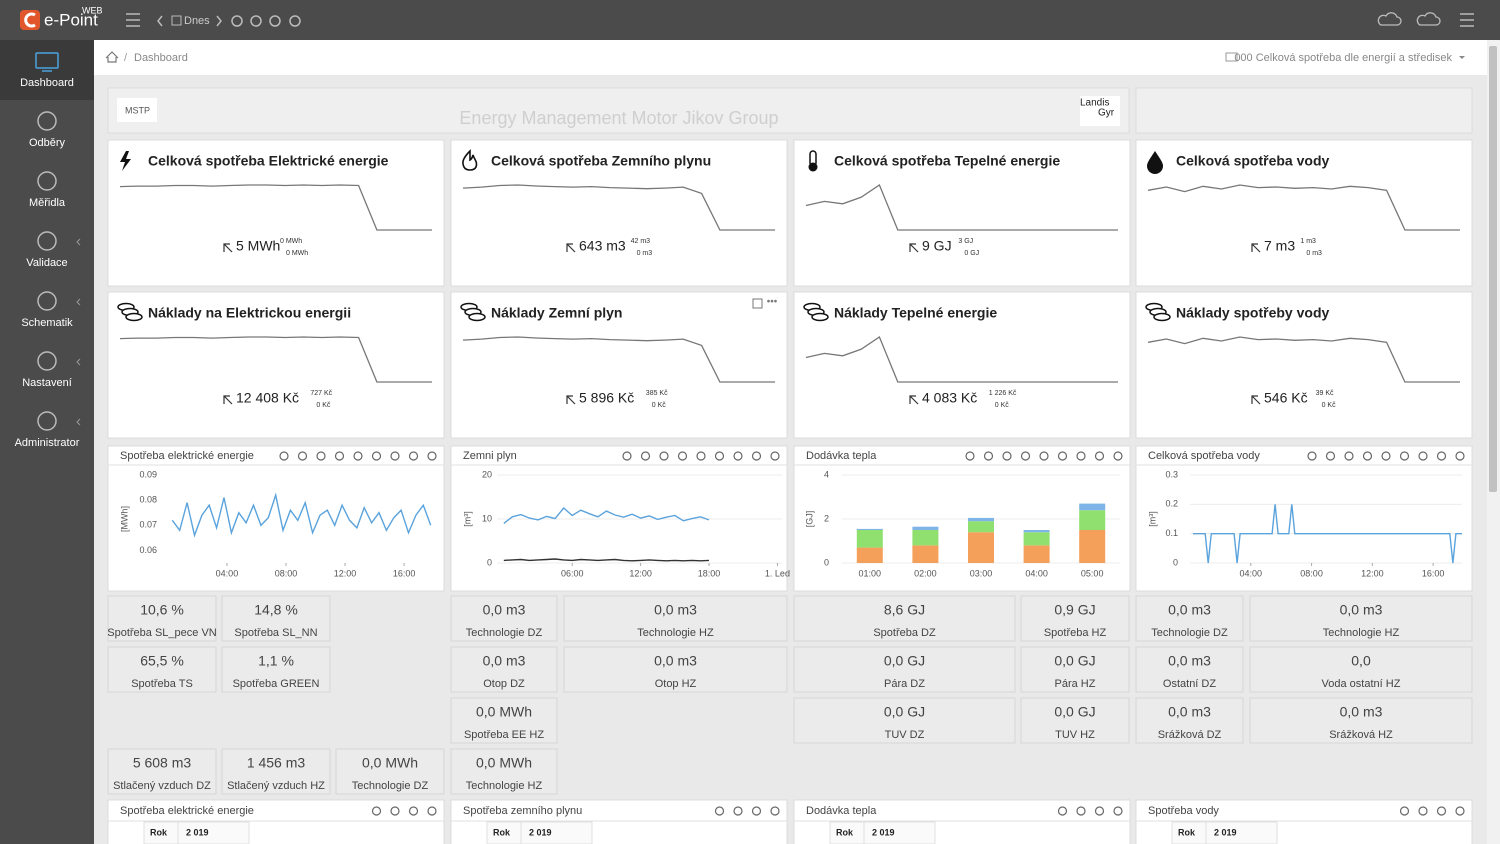 The height and width of the screenshot is (844, 1500). Describe the element at coordinates (709, 573) in the screenshot. I see `x-tick-label: 18:00` at that location.